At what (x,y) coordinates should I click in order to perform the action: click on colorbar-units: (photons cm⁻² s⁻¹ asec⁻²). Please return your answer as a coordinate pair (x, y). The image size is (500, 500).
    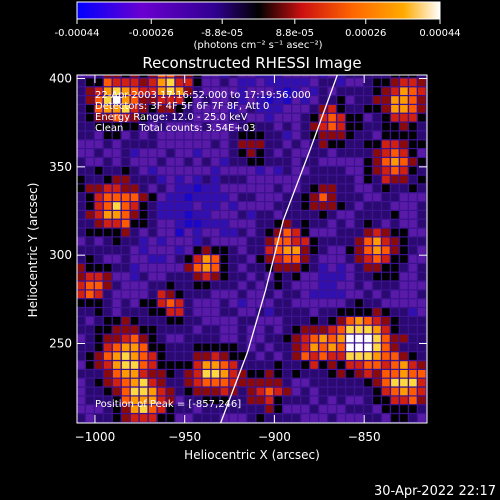
    Looking at the image, I should click on (257, 45).